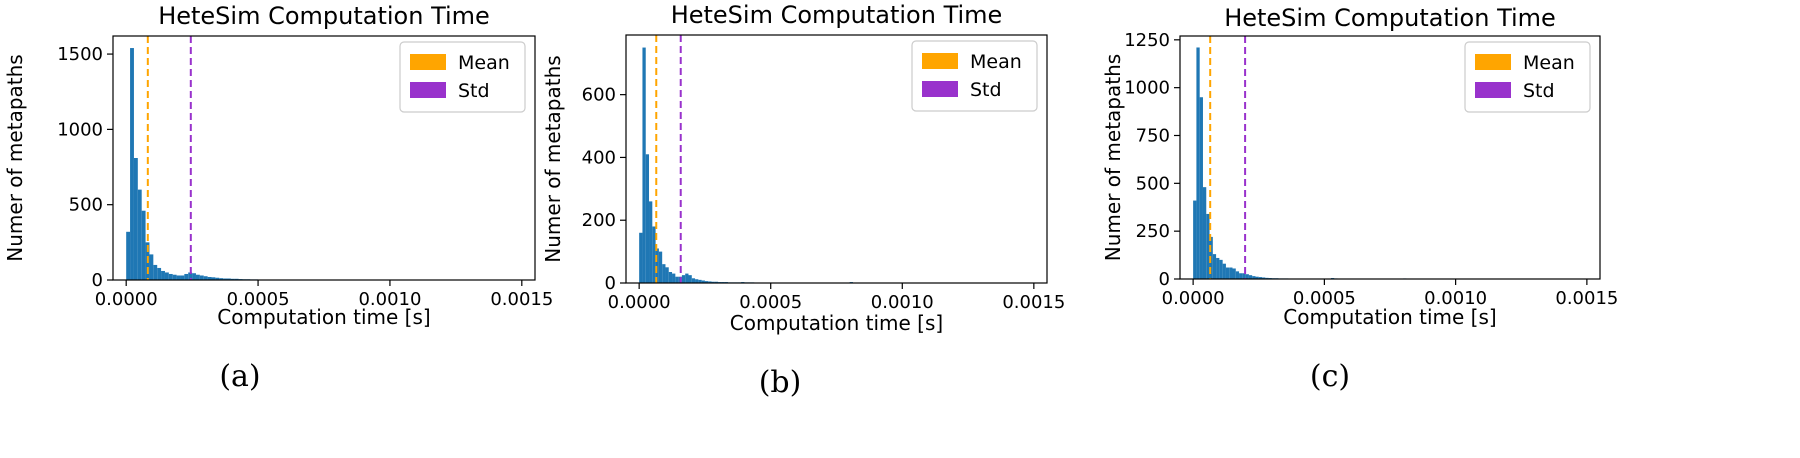 The width and height of the screenshot is (1800, 458). What do you see at coordinates (599, 95) in the screenshot?
I see `y-tick-label: 600` at bounding box center [599, 95].